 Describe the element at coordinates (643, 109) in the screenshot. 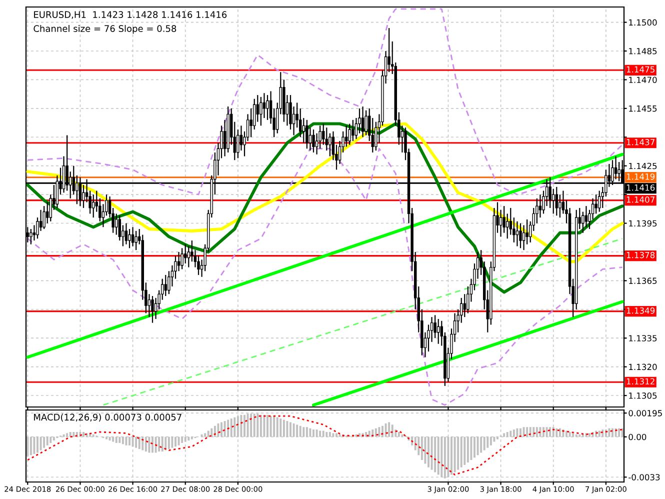

I see `y-tick-label: 1.1455` at that location.